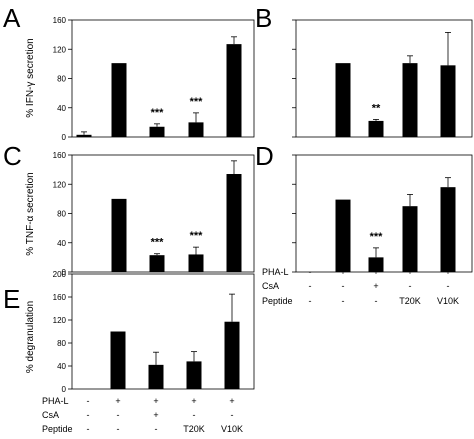 Image resolution: width=474 pixels, height=439 pixels. I want to click on panel-a-y-axis-label: % IFN-γ secretion, so click(30, 77).